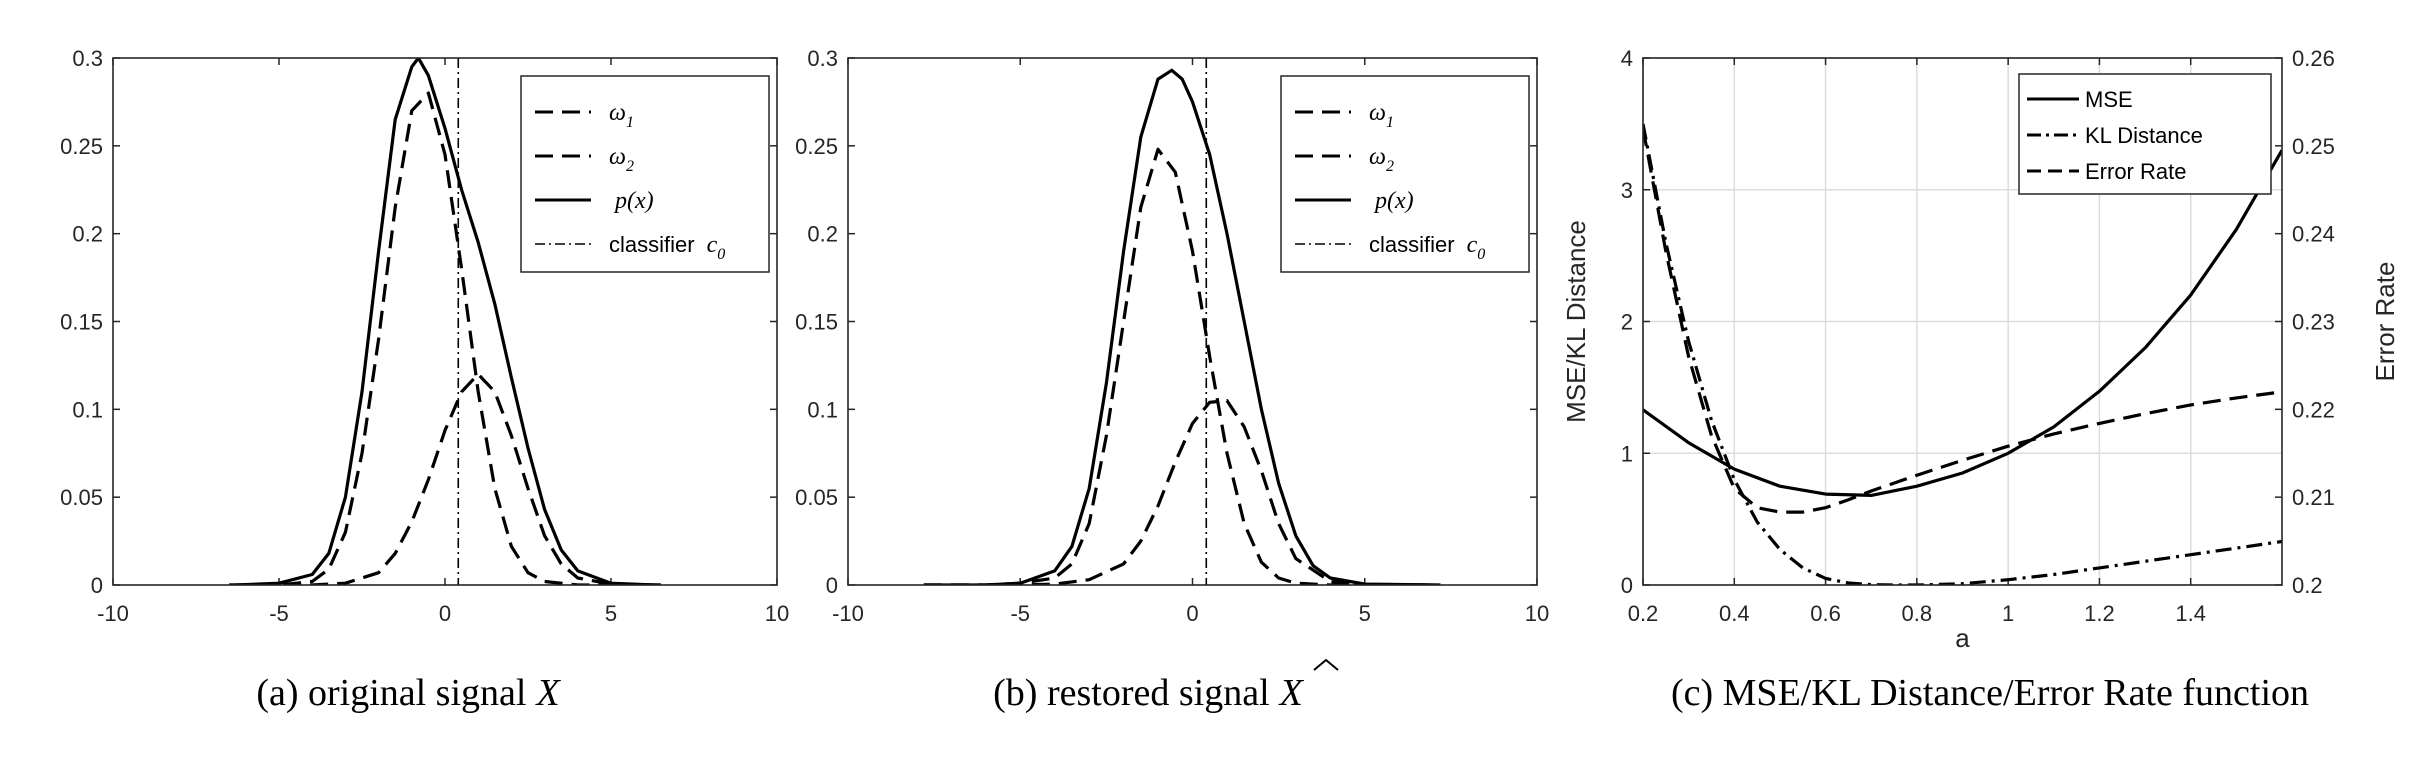 This screenshot has height=770, width=2432. What do you see at coordinates (1643, 613) in the screenshot?
I see `x-tick-label: 0.2` at bounding box center [1643, 613].